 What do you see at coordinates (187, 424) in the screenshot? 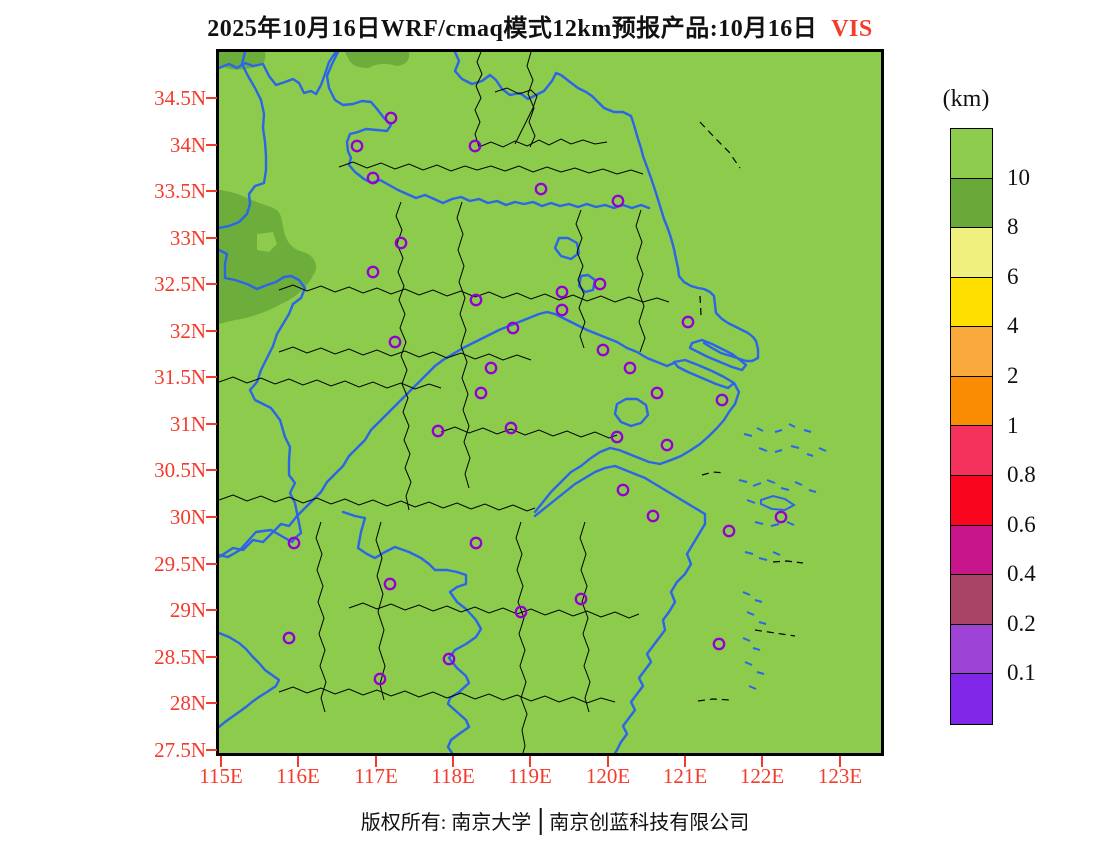
I see `lat-tick-label: 31N` at bounding box center [187, 424].